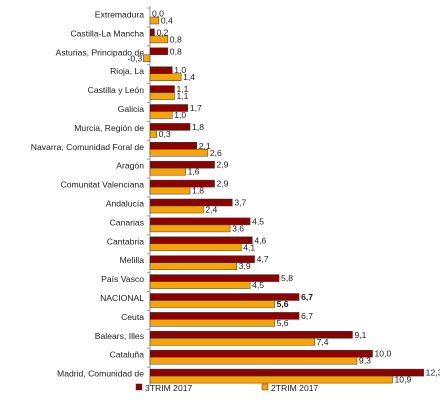 This screenshot has height=411, width=440. What do you see at coordinates (130, 166) in the screenshot?
I see `category-label: Aragón` at bounding box center [130, 166].